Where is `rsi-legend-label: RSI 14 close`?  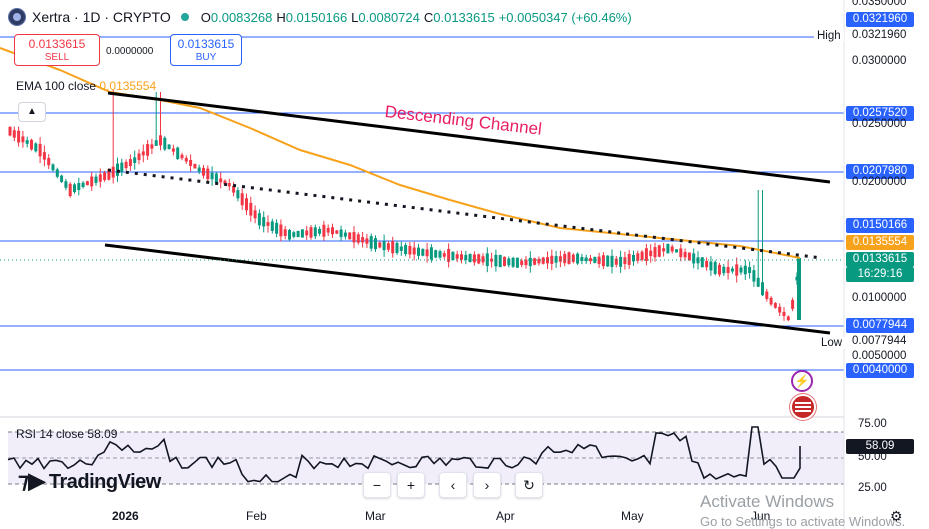
rsi-legend-label: RSI 14 close is located at coordinates (50, 434).